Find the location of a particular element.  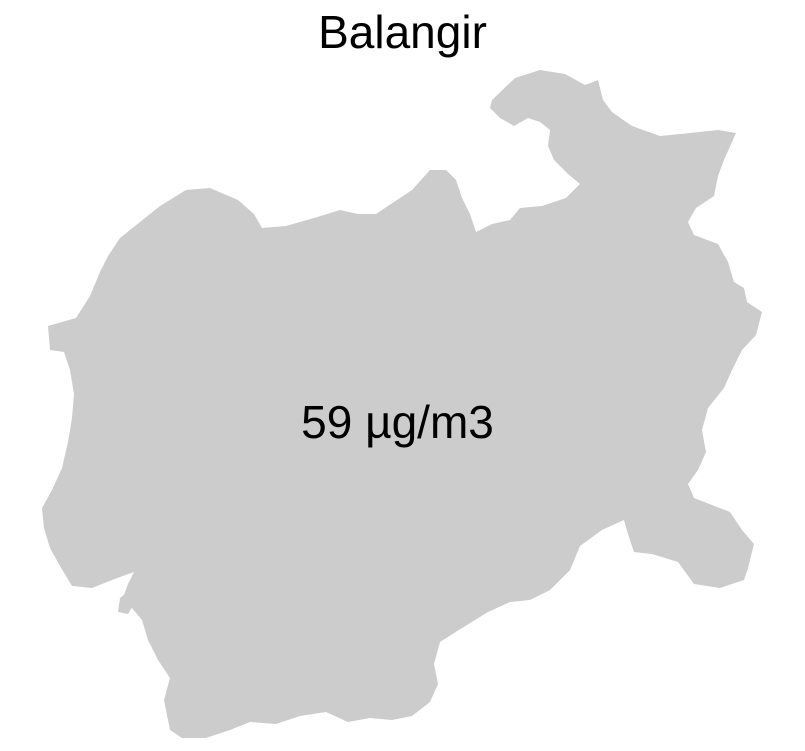

district-enclave is located at coordinates (126, 602).